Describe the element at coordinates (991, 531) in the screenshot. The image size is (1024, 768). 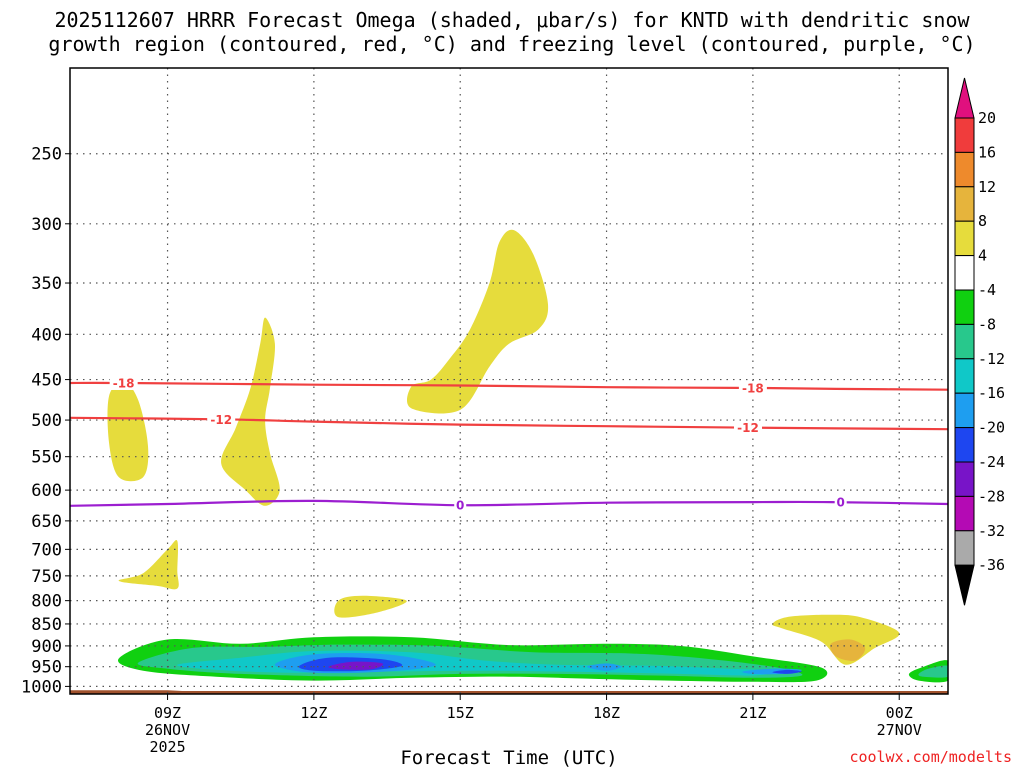
I see `colorbar-label-12: -32` at that location.